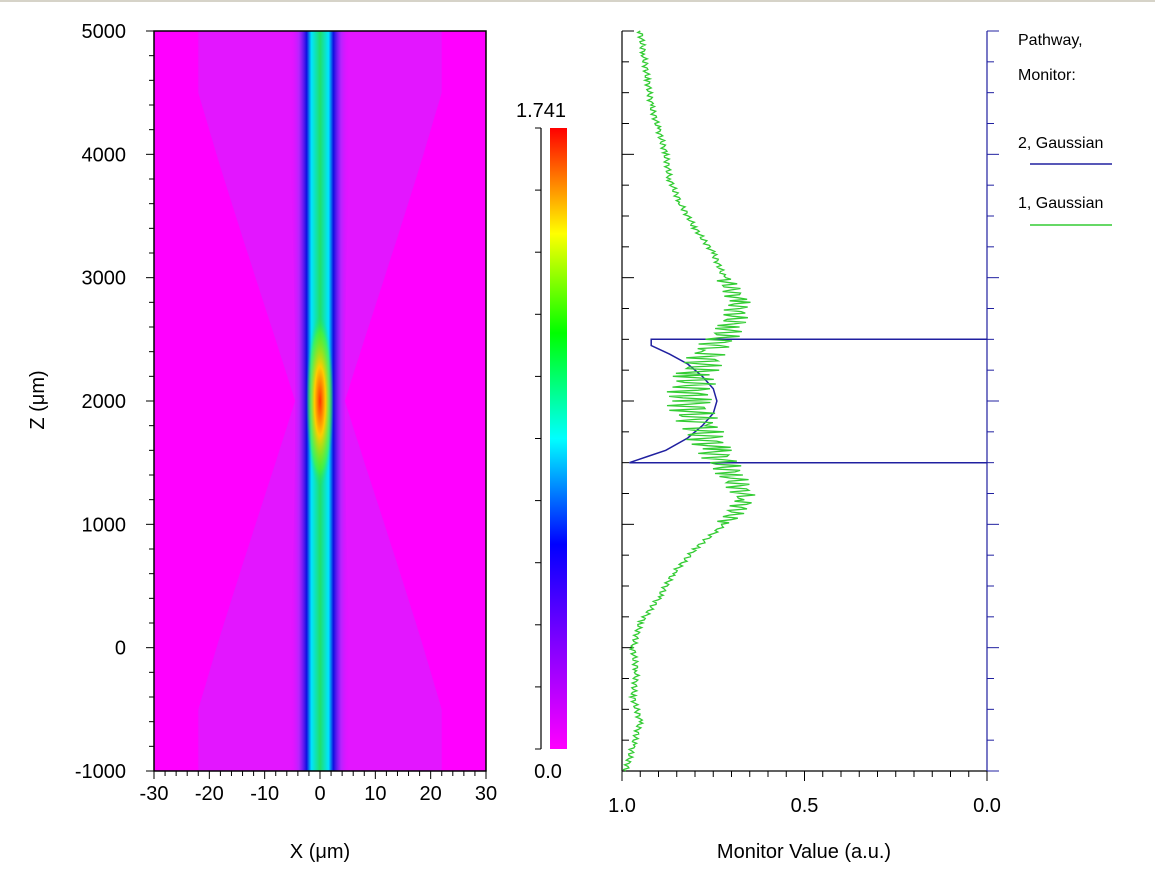 The height and width of the screenshot is (873, 1155). Describe the element at coordinates (1060, 143) in the screenshot. I see `legend-entry-2-gaussian: 2, Gaussian` at that location.